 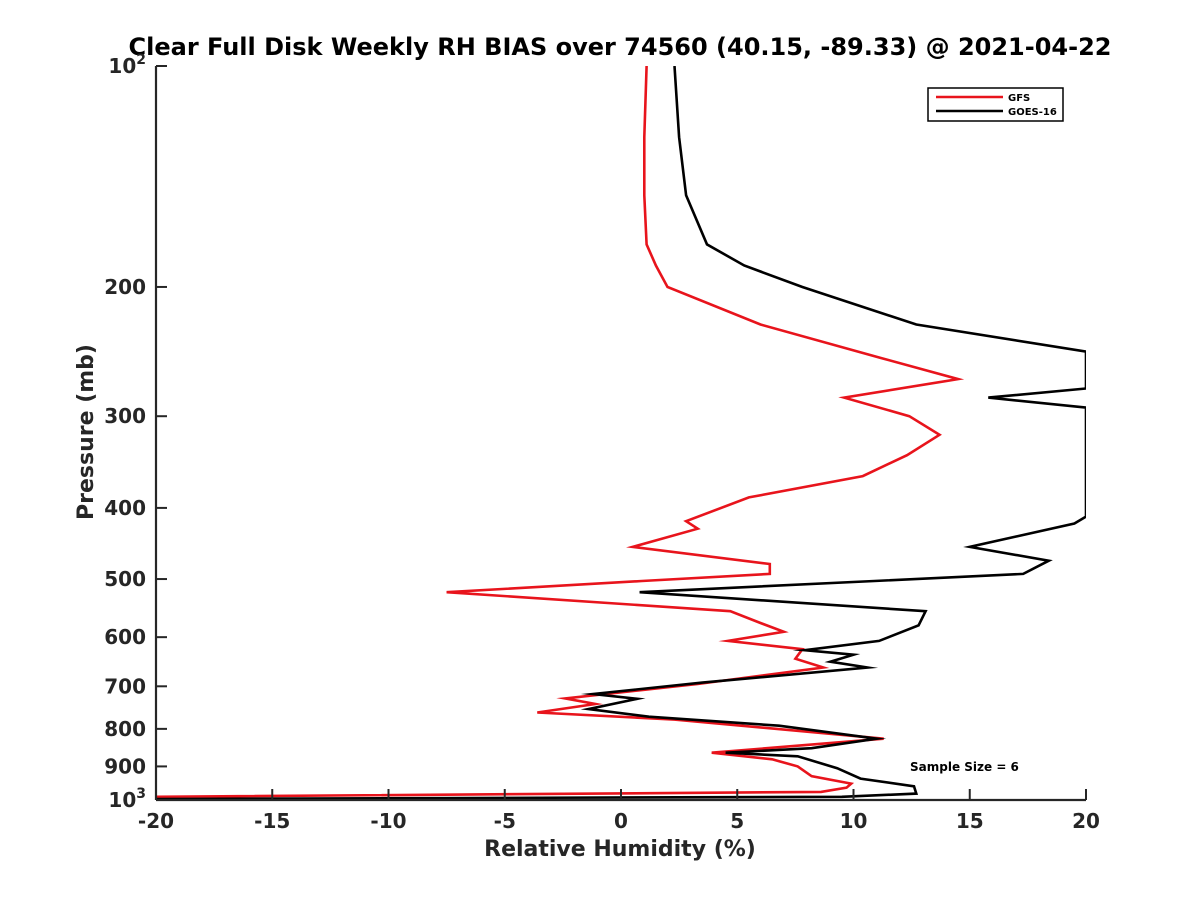 What do you see at coordinates (86, 432) in the screenshot?
I see `y-axis-label: Pressure (mb)` at bounding box center [86, 432].